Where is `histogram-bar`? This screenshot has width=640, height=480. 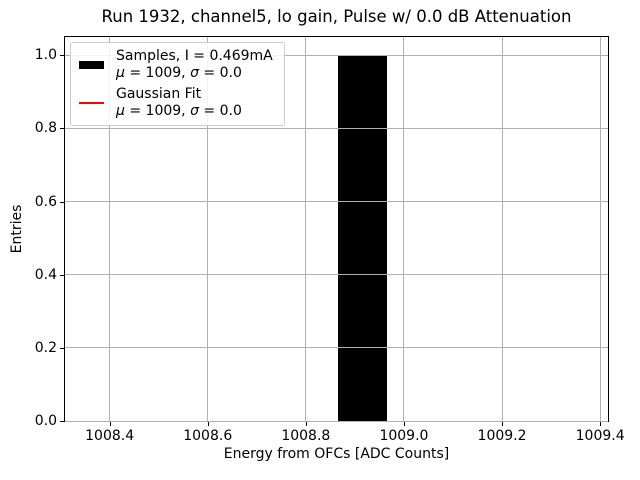 histogram-bar is located at coordinates (362, 238).